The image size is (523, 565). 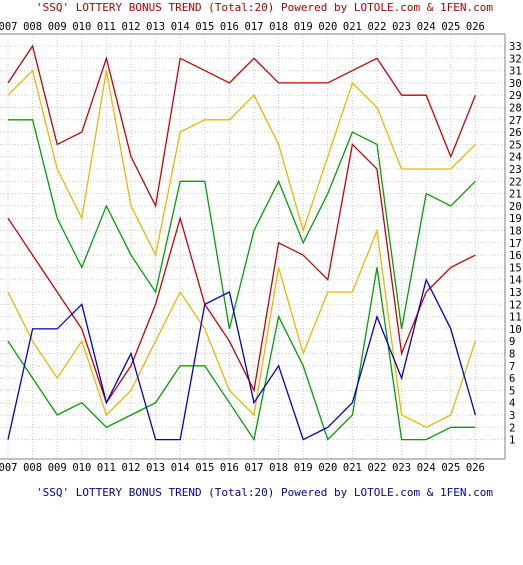 I want to click on y-tick-label: 27, so click(x=515, y=121).